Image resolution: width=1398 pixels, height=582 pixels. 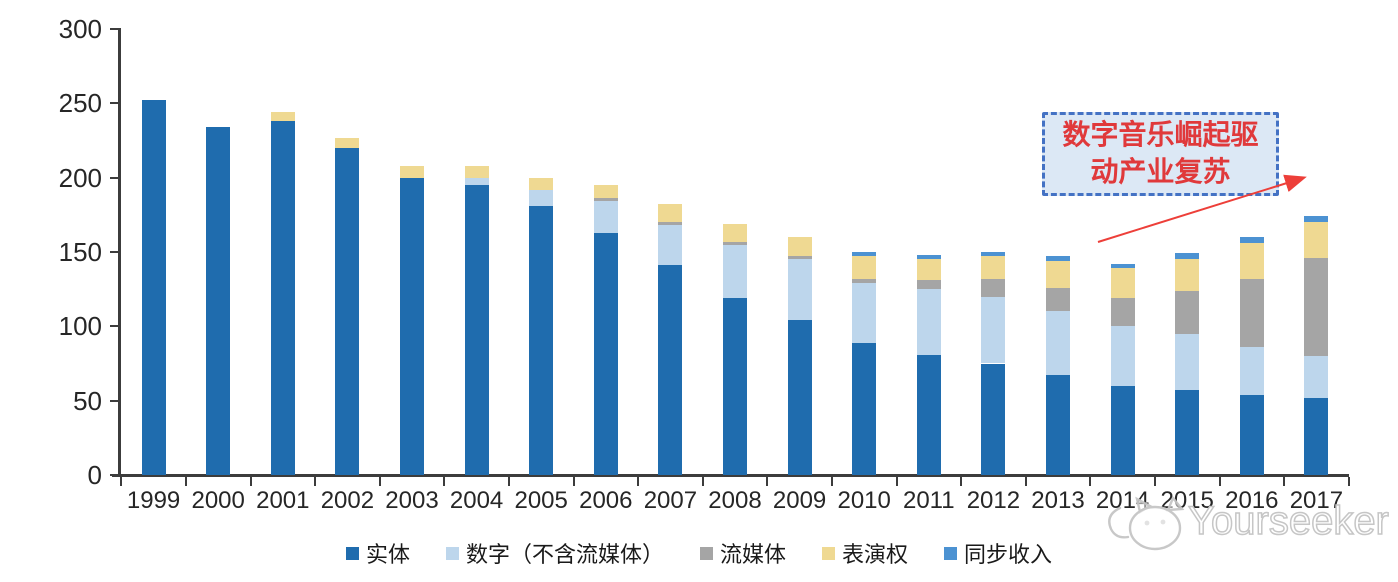 I want to click on y-tick-label: 300, so click(x=80, y=29).